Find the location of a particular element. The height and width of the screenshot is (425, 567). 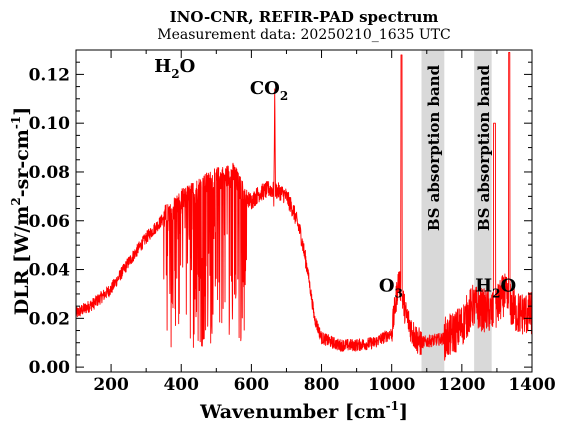

y-tick-label: 0.02 is located at coordinates (49, 319).